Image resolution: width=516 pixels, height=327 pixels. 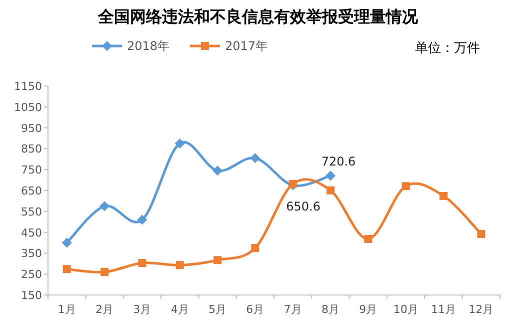 What do you see at coordinates (481, 309) in the screenshot?
I see `x-tick-label: 12月` at bounding box center [481, 309].